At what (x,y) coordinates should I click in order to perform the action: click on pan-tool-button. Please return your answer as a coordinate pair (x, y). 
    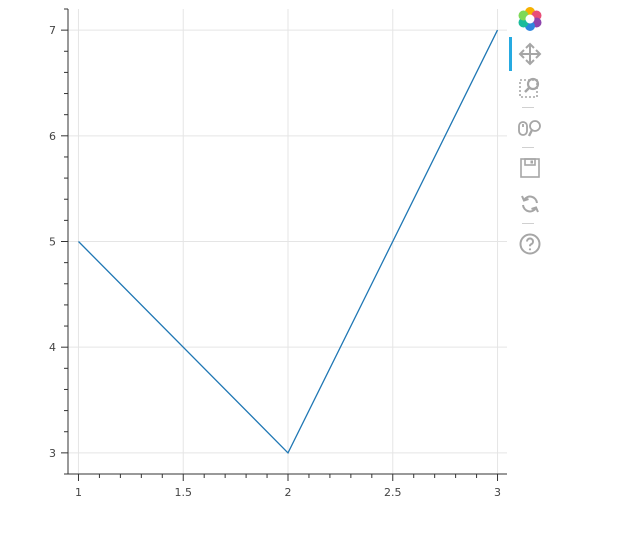
    Looking at the image, I should click on (528, 54).